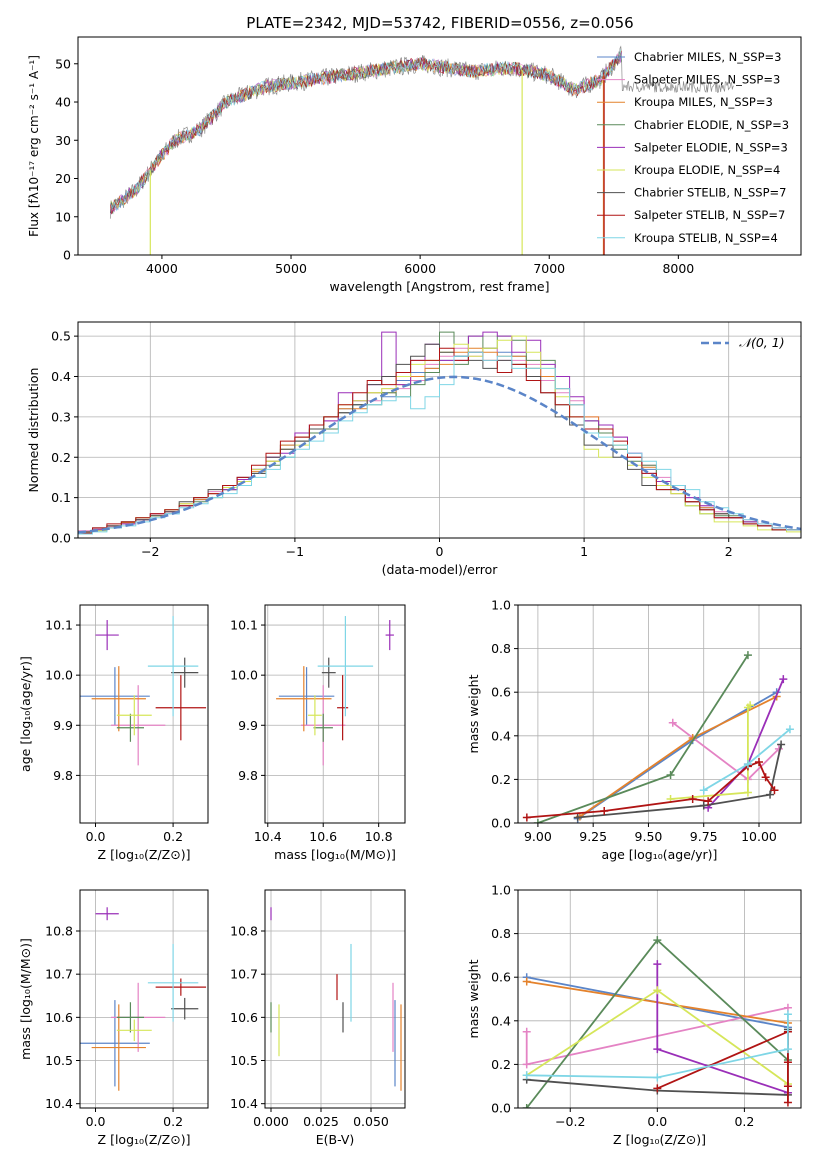 This screenshot has height=1170, width=819. I want to click on x-tick-label: 10.4, so click(268, 836).